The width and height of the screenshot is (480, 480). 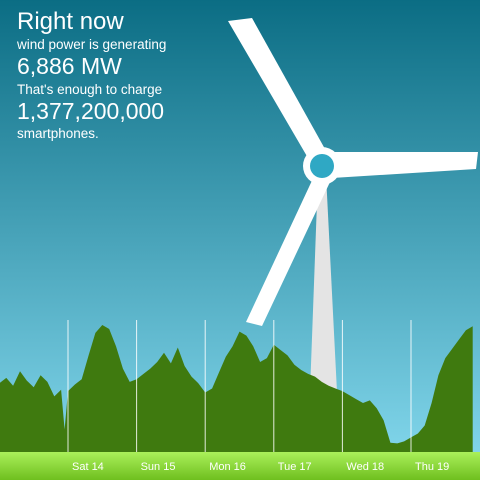 I want to click on turbine-tower, so click(x=323, y=283).